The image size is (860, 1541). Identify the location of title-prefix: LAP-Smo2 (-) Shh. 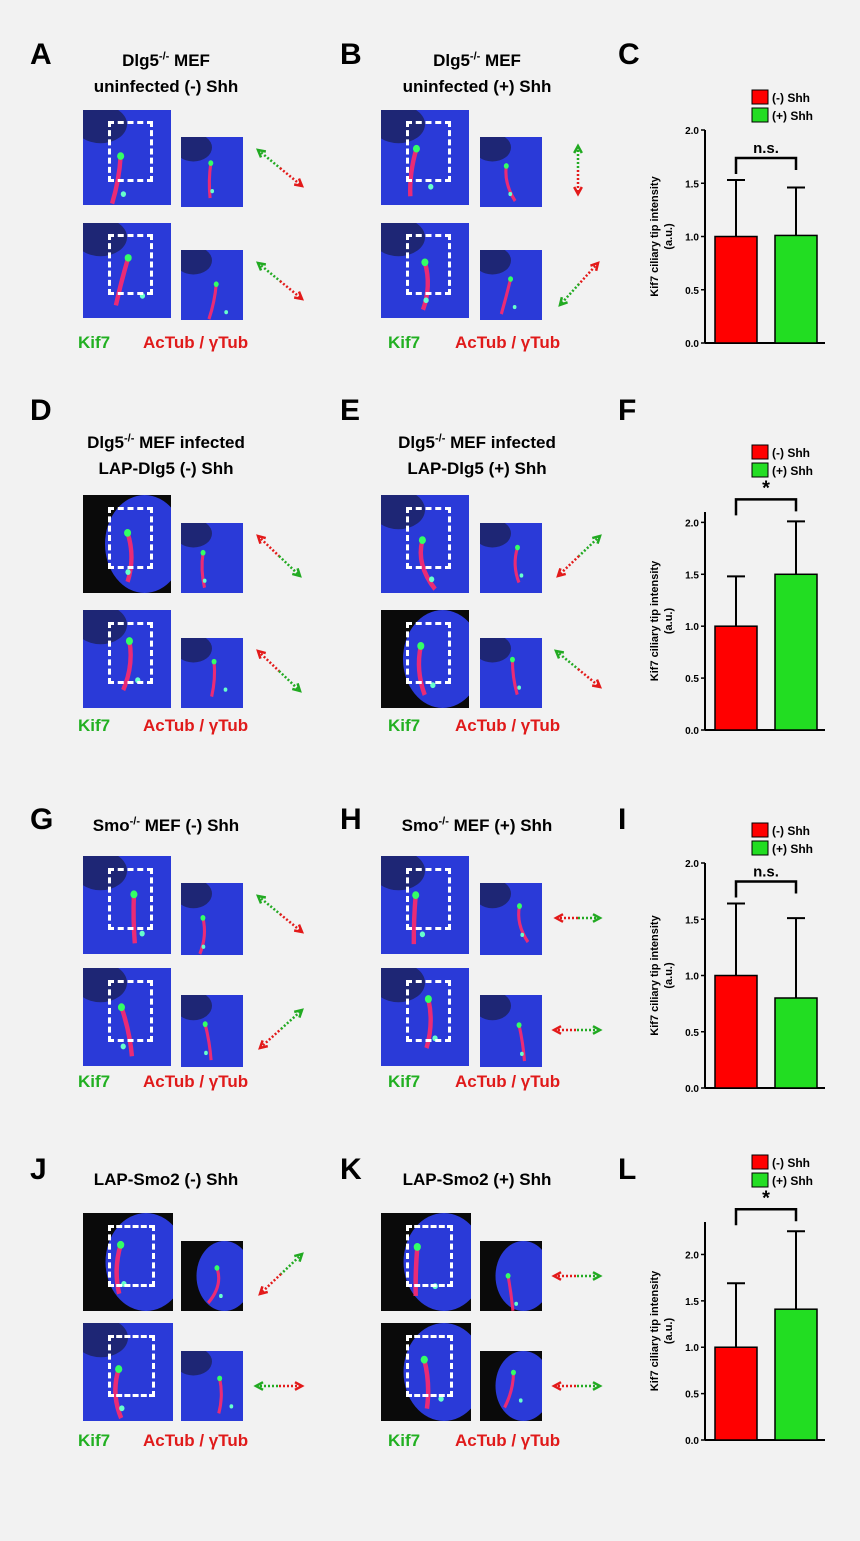
(166, 1179).